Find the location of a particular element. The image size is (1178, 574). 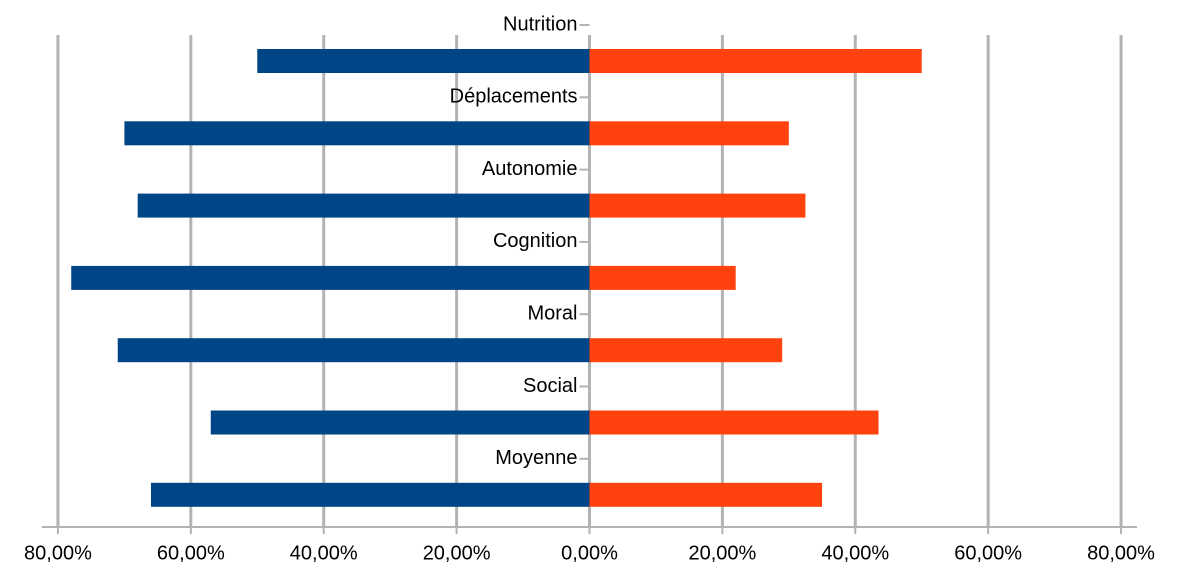

category-label: Autonomie is located at coordinates (530, 169).